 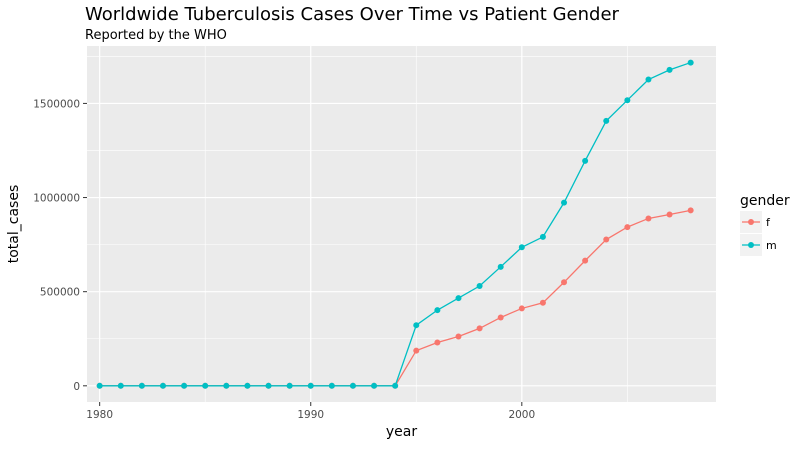 What do you see at coordinates (14, 224) in the screenshot?
I see `y-axis-label: total_cases` at bounding box center [14, 224].